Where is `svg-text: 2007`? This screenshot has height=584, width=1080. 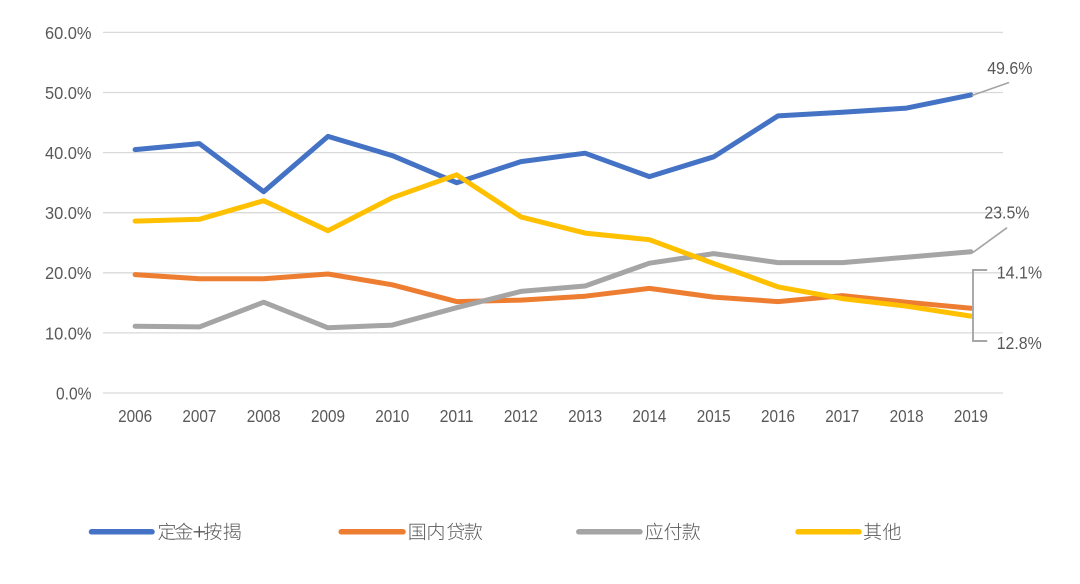 svg-text: 2007 is located at coordinates (199, 416).